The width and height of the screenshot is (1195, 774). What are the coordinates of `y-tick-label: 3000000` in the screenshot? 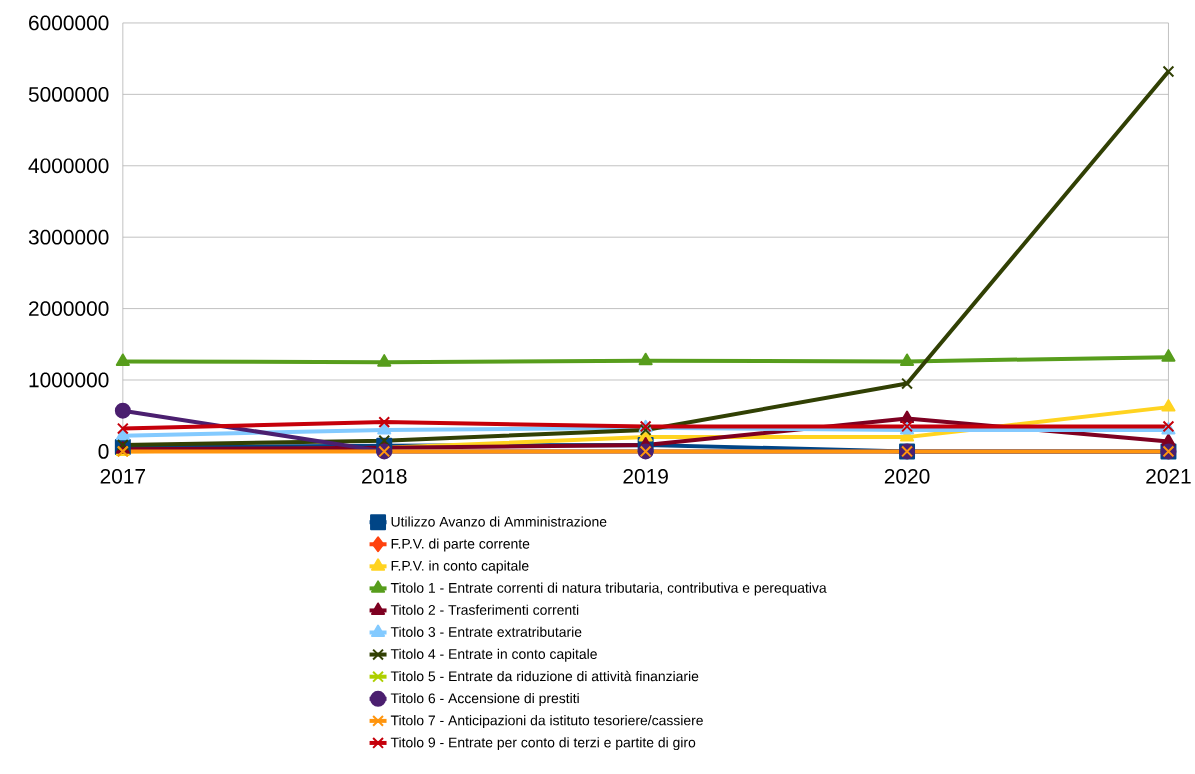 It's located at (68, 237).